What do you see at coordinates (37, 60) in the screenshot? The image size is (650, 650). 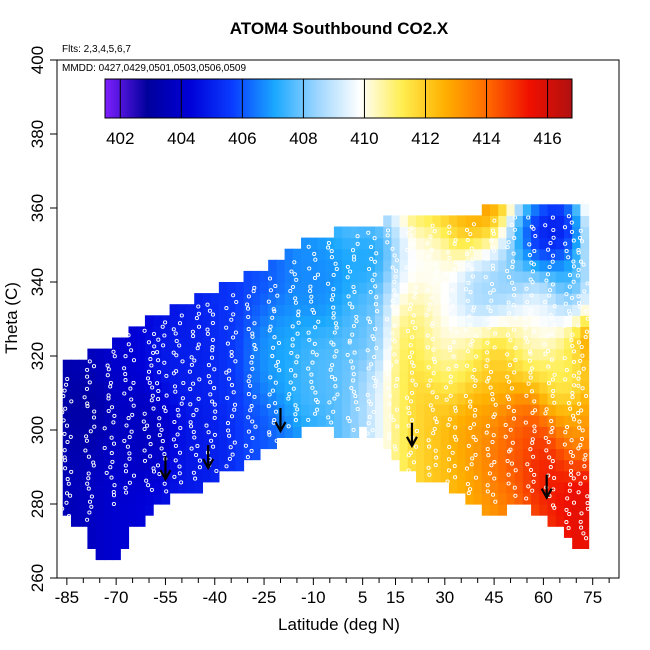 I see `y-tick-label: 400` at bounding box center [37, 60].